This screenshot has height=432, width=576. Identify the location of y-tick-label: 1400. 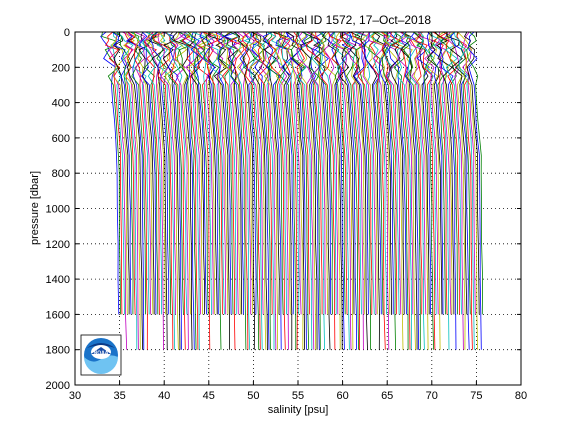
(58, 280).